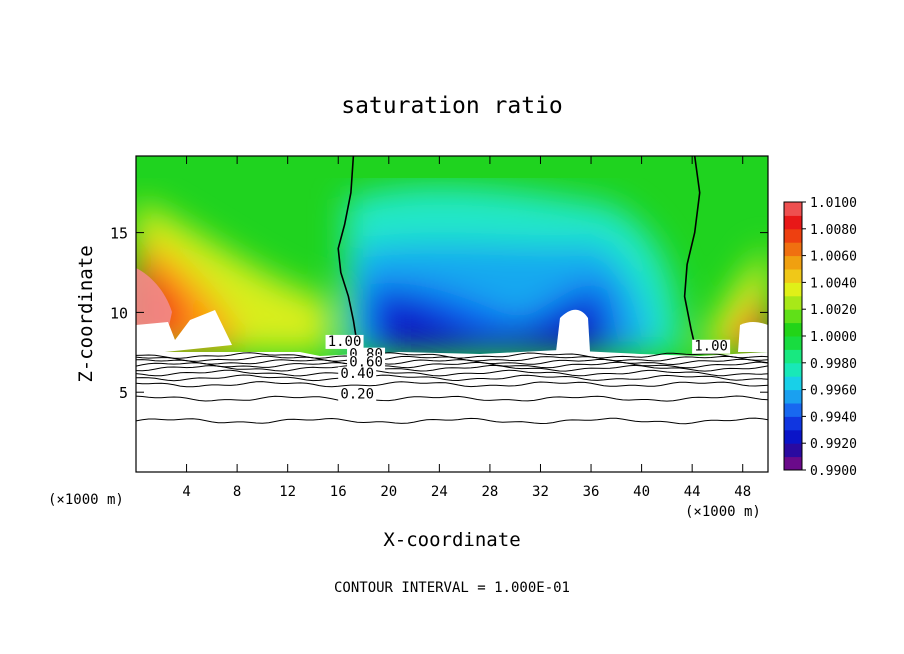 This screenshot has height=654, width=904. What do you see at coordinates (833, 230) in the screenshot?
I see `colorbar-label-1: 1.0080` at bounding box center [833, 230].